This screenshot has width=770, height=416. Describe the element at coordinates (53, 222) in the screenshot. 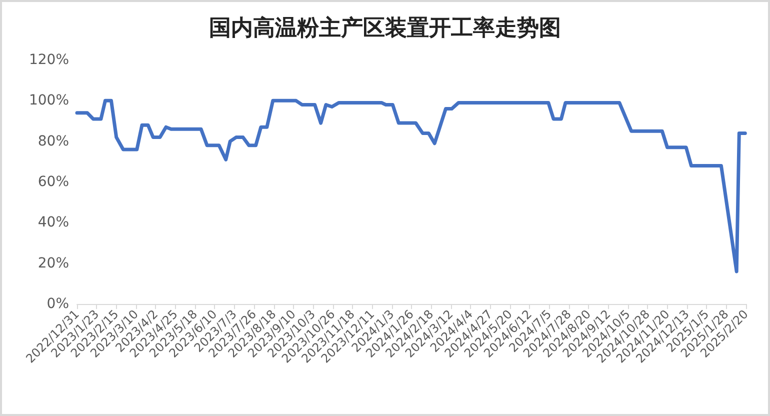

I see `y-tick-label: 40%` at that location.